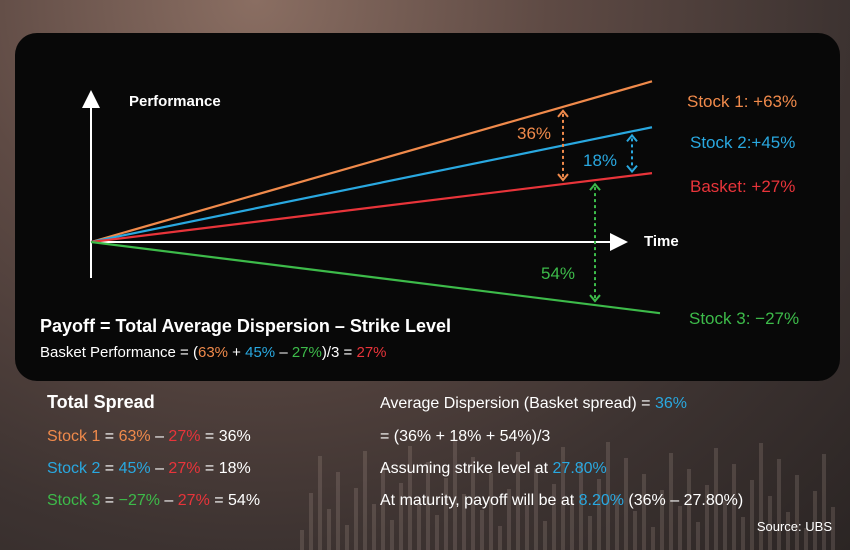 The height and width of the screenshot is (550, 850). I want to click on spread-row-b: 27%, so click(184, 468).